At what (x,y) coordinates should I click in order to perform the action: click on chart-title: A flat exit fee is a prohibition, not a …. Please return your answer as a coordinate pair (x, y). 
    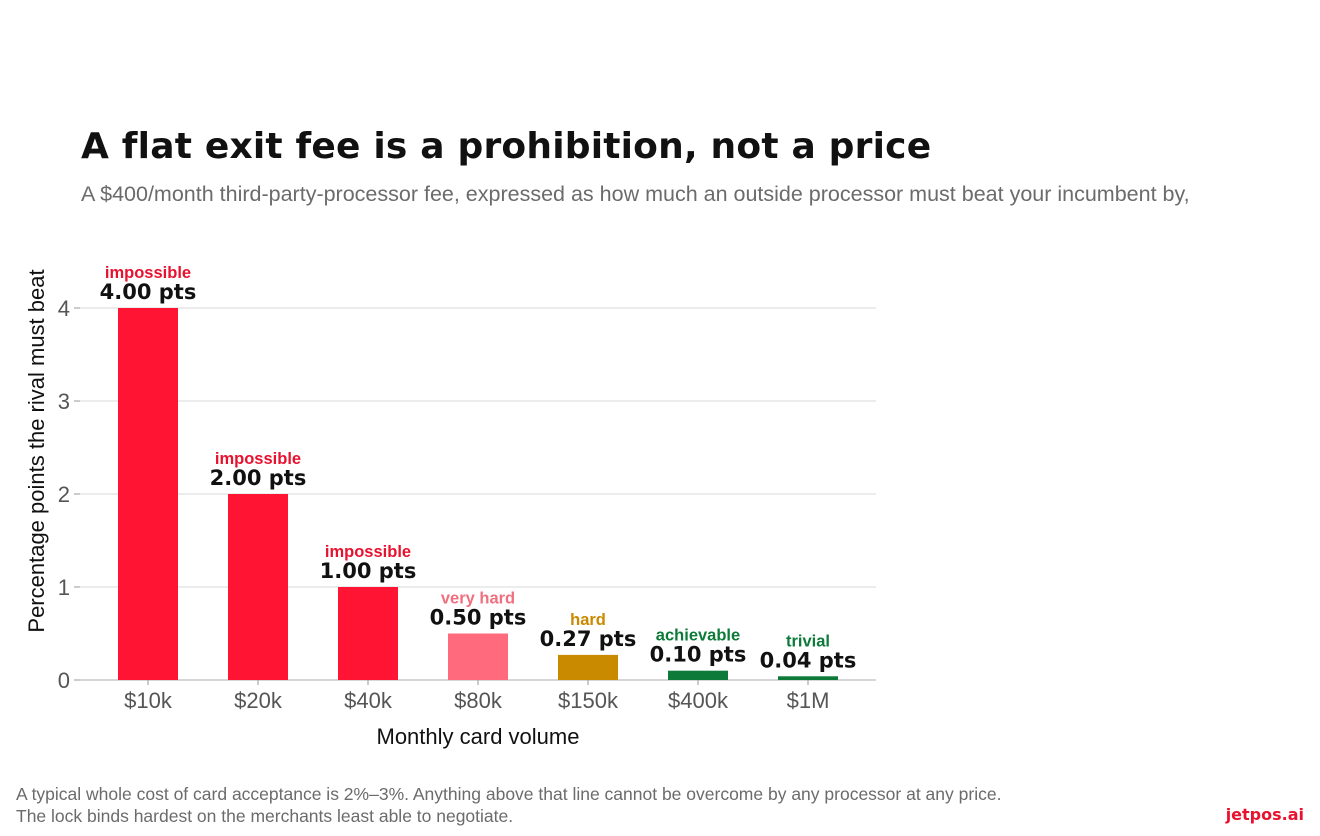
    Looking at the image, I should click on (506, 146).